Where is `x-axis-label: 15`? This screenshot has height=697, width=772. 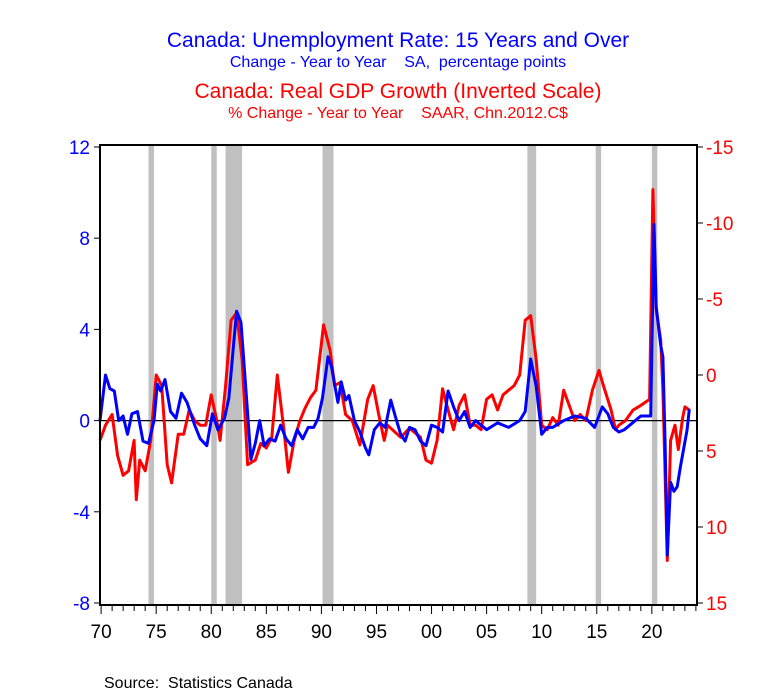
x-axis-label: 15 is located at coordinates (596, 632).